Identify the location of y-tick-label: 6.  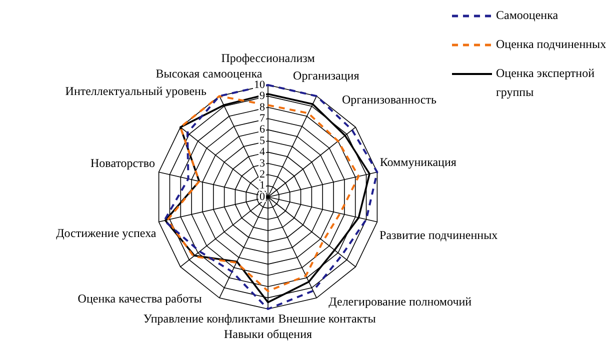
(263, 130).